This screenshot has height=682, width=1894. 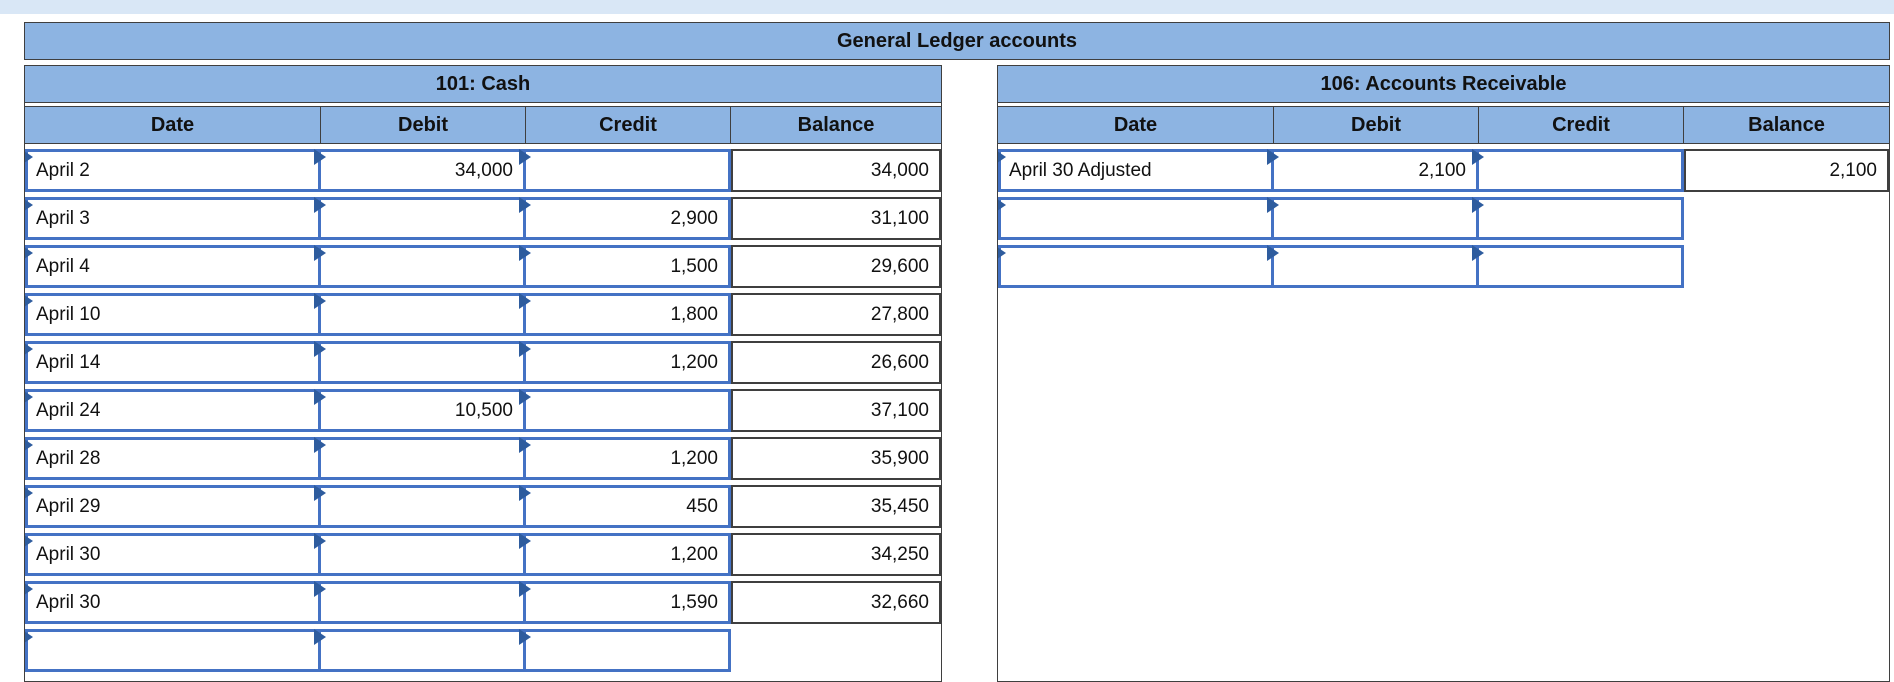 What do you see at coordinates (173, 218) in the screenshot?
I see `date-input-cell: April 3` at bounding box center [173, 218].